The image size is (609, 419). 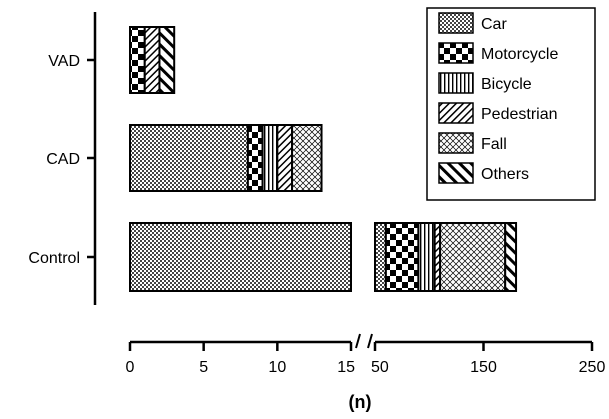 I want to click on legend-label-pedestrian: Pedestrian, so click(x=519, y=114).